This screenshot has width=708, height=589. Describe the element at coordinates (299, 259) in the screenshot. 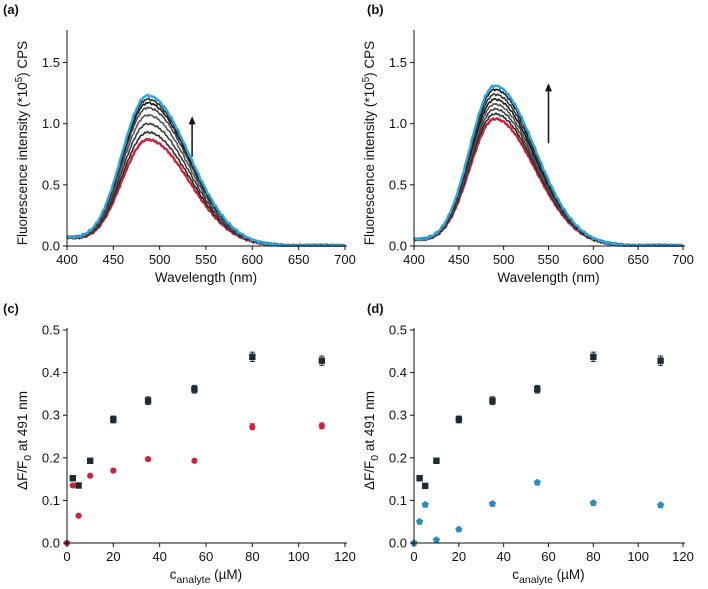

I see `x-tick-label: 650` at that location.